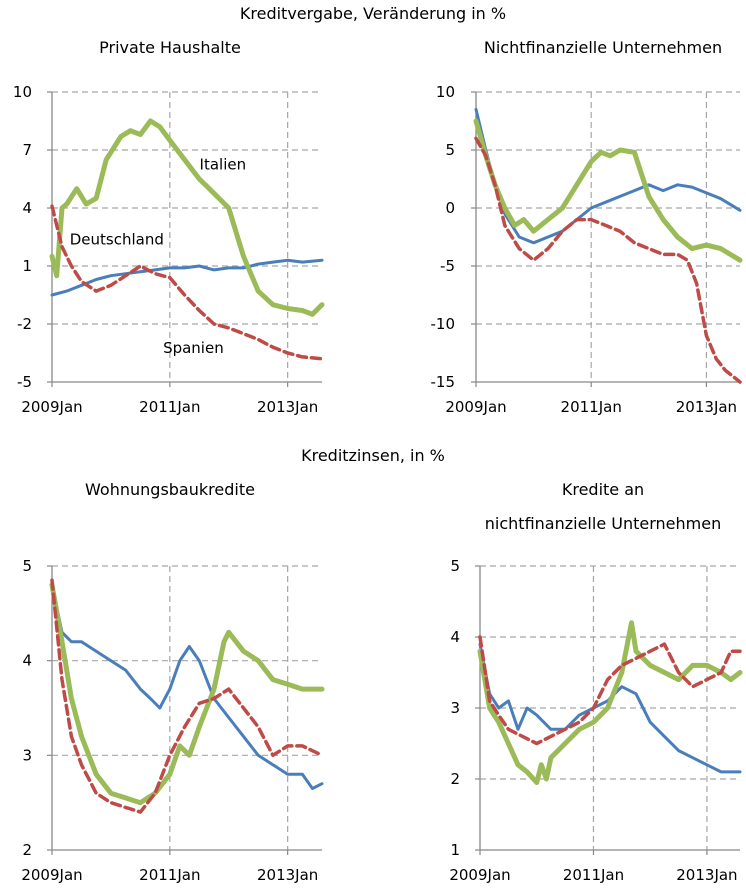 Image resolution: width=746 pixels, height=894 pixels. I want to click on chart-title-wohnungsbaukredite: Wohnungsbaukredite, so click(170, 489).